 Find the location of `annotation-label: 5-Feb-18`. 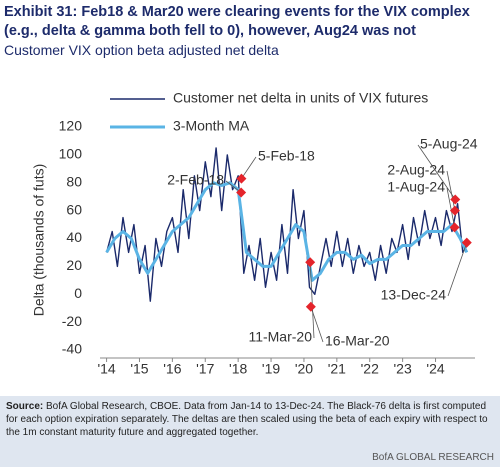

annotation-label: 5-Feb-18 is located at coordinates (286, 156).